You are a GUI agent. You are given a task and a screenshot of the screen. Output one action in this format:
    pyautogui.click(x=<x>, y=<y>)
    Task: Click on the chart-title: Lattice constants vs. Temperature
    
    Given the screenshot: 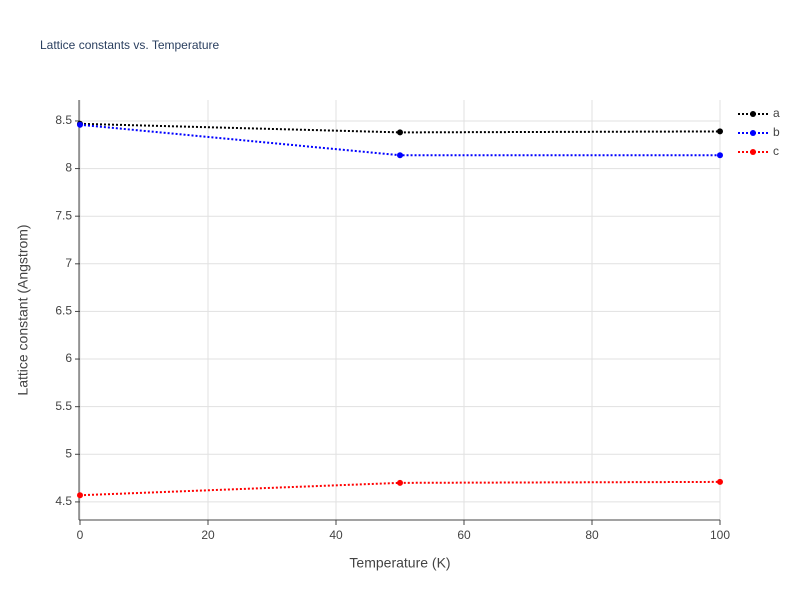 What is the action you would take?
    pyautogui.click(x=130, y=45)
    